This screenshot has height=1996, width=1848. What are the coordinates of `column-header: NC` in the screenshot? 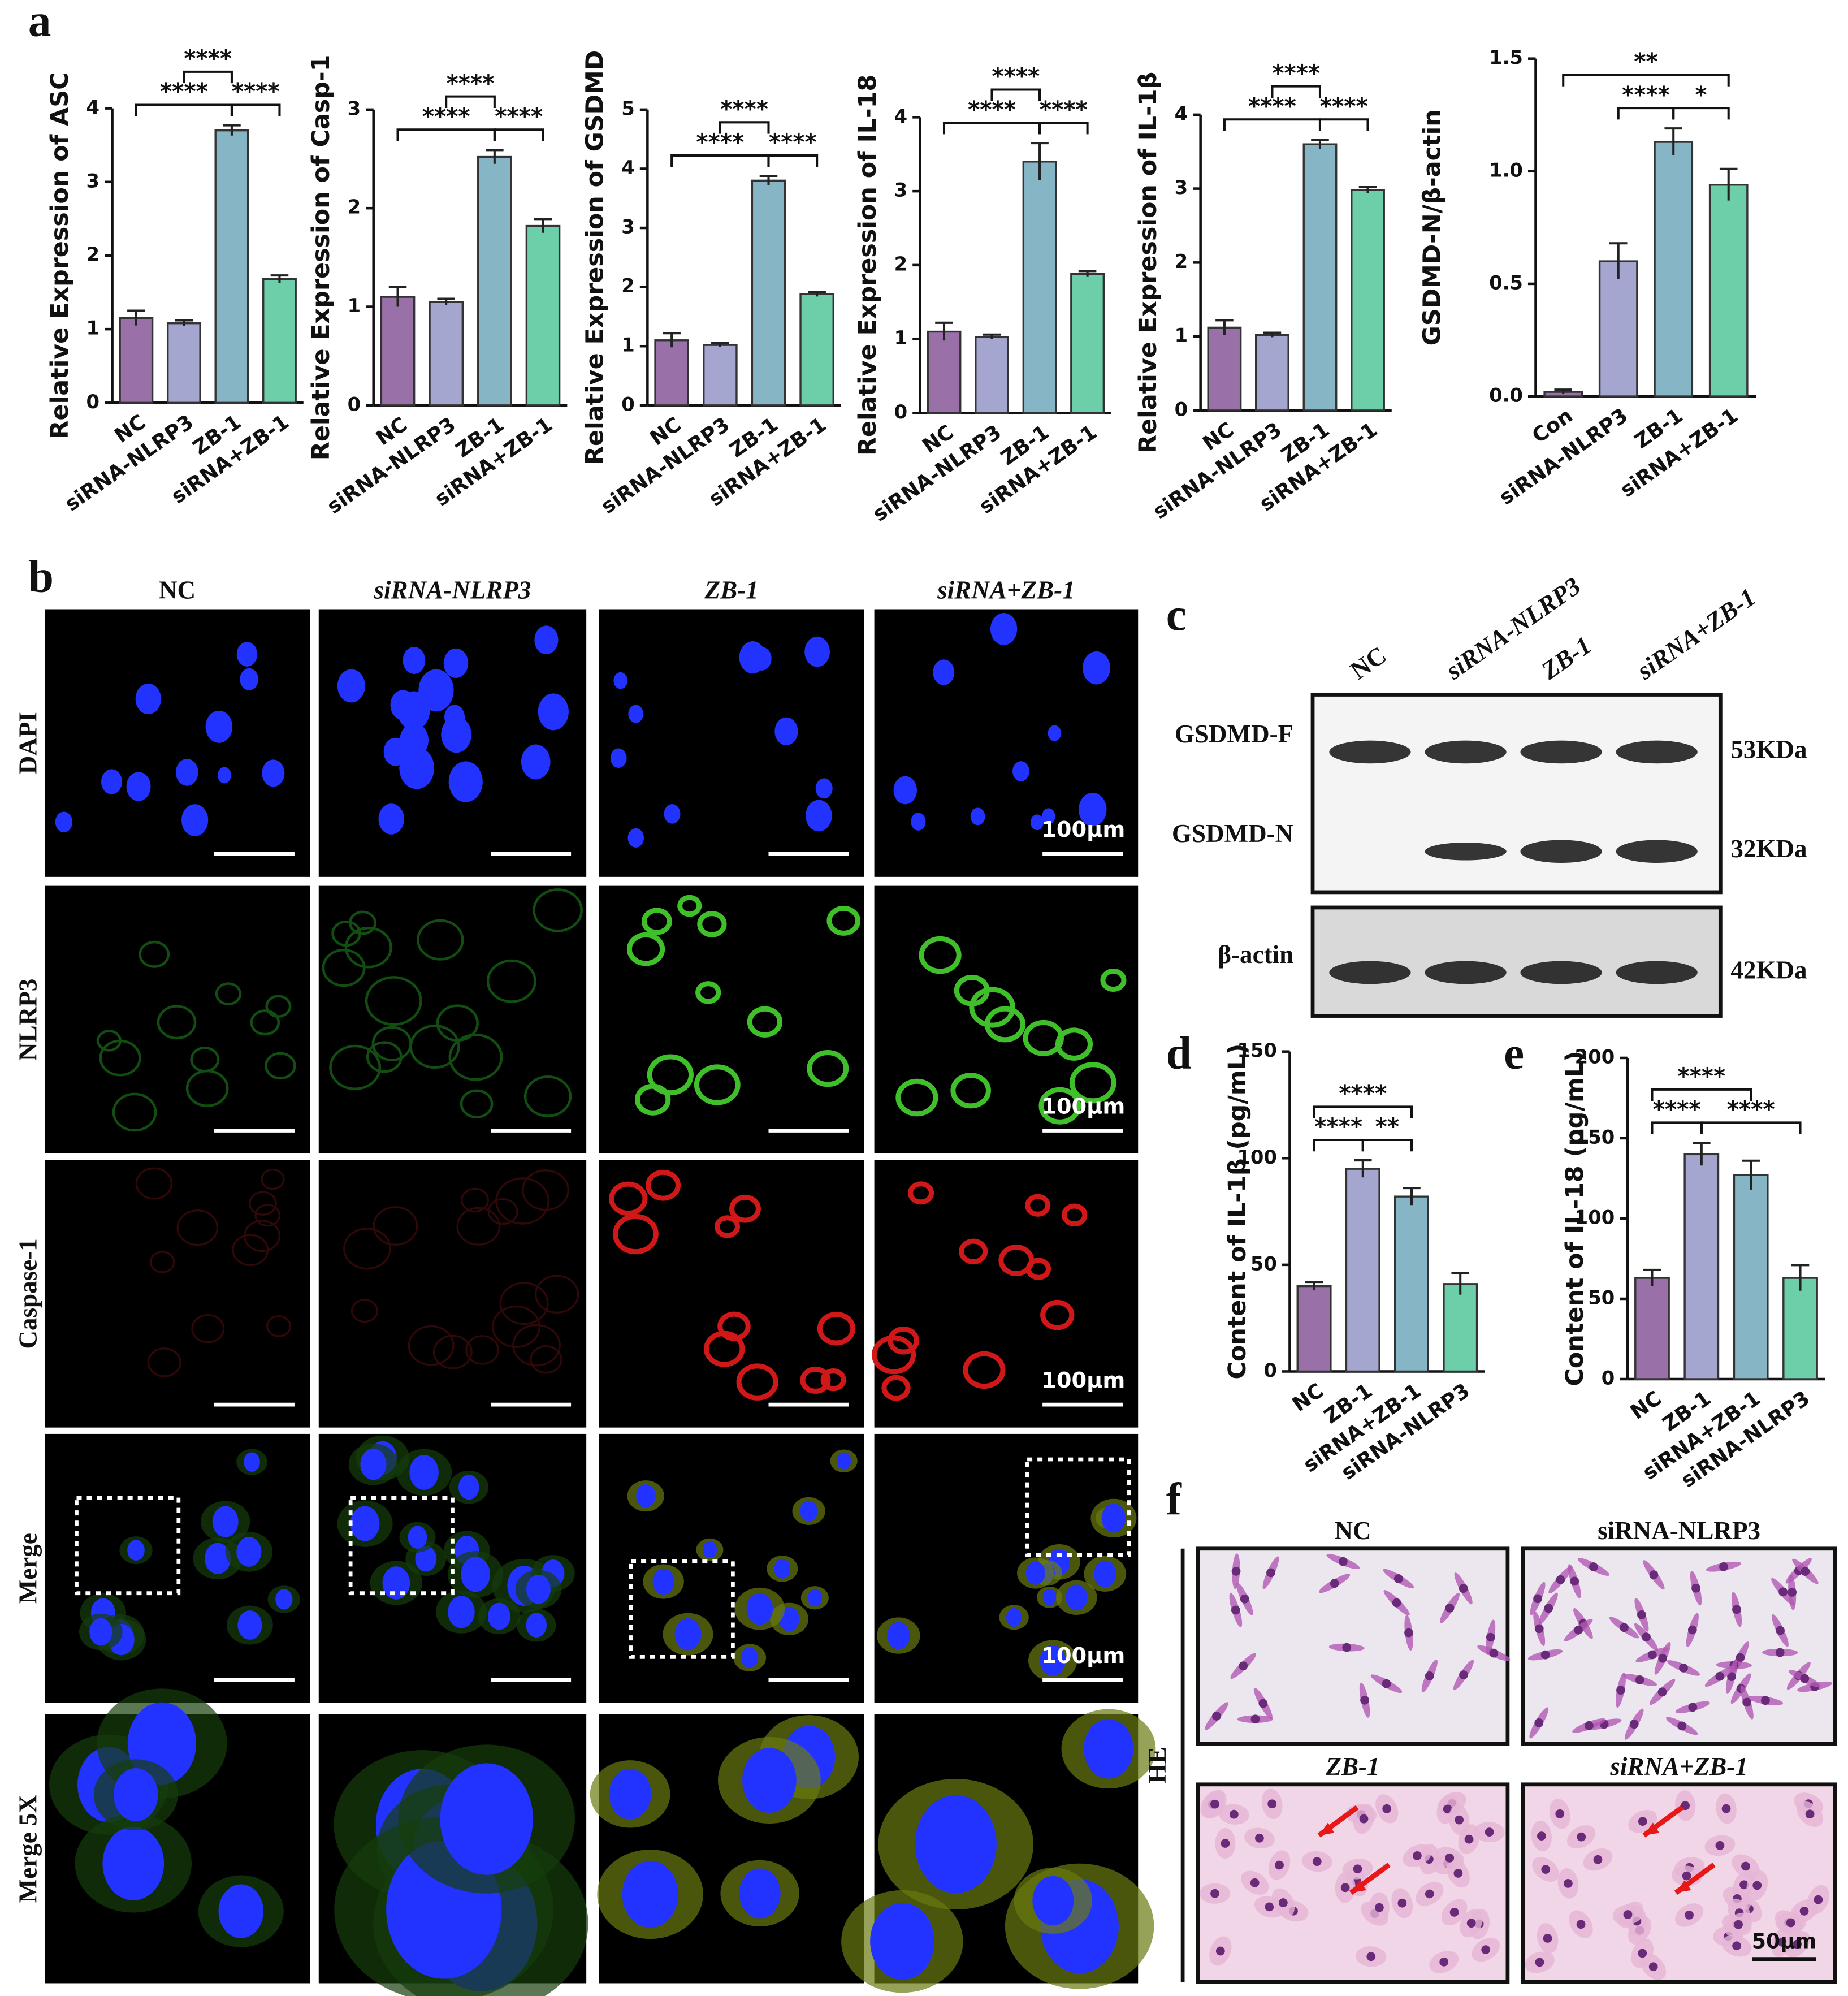 It's located at (178, 590).